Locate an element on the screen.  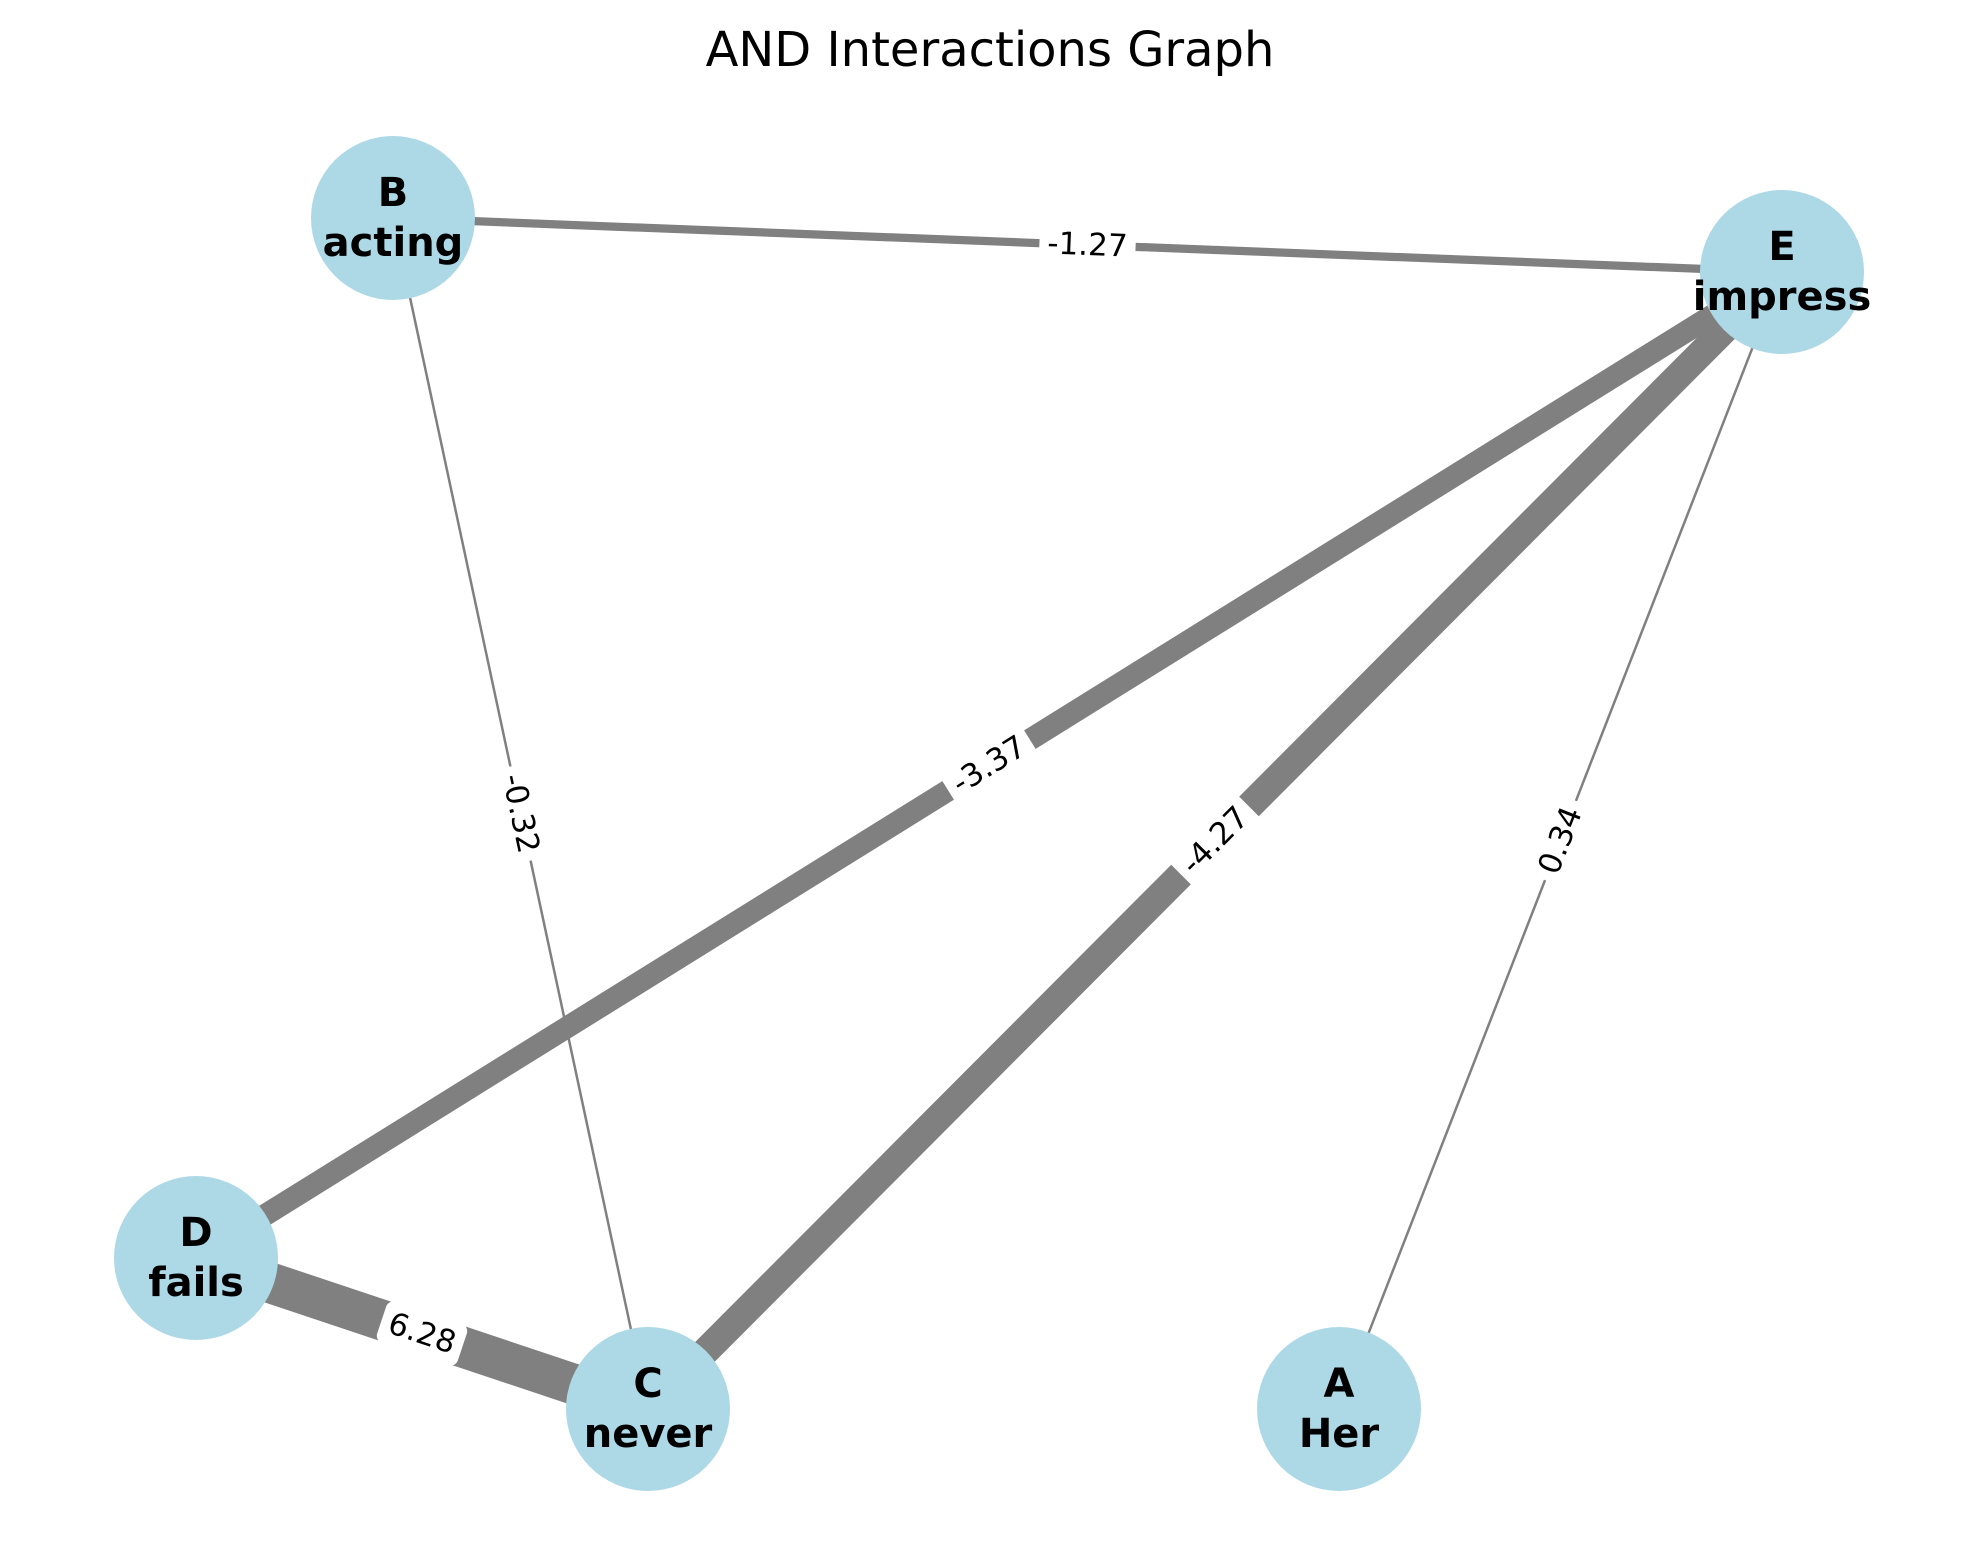
edge-label-E-A: 0.34 is located at coordinates (1560, 840).